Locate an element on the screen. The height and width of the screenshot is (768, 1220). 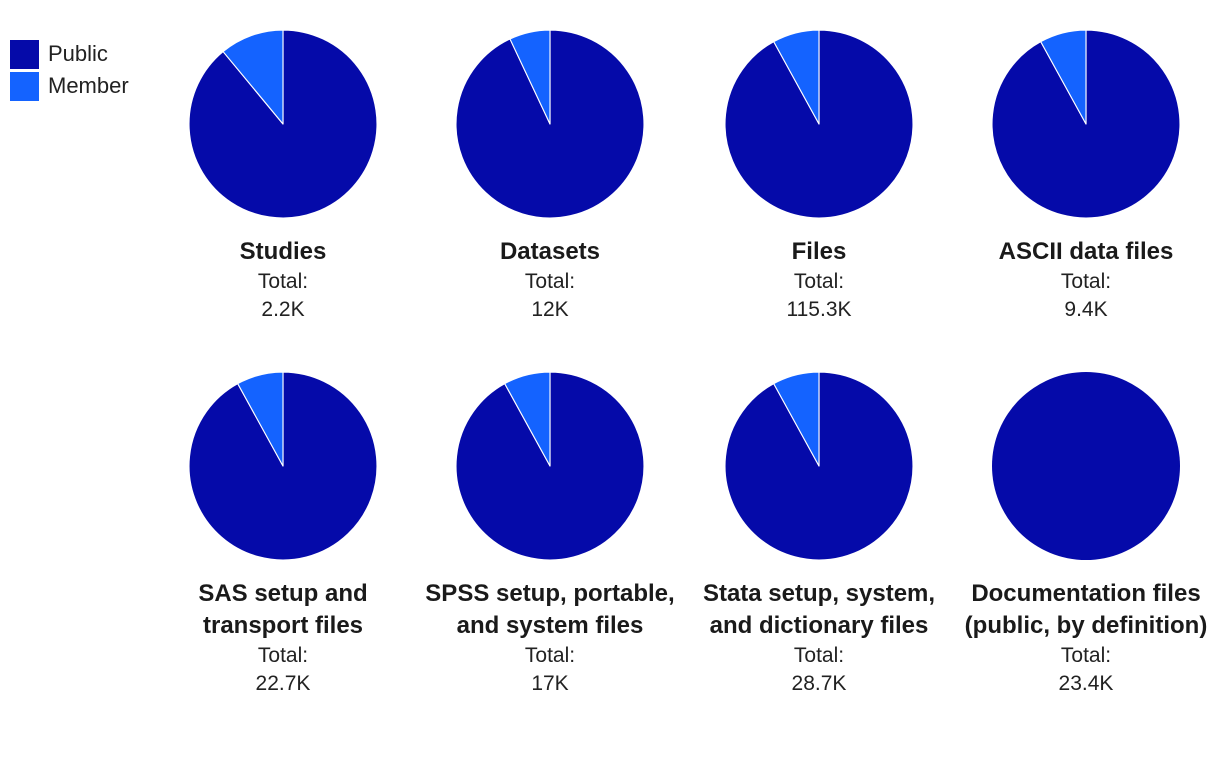
chart-title: Datasets is located at coordinates (550, 251).